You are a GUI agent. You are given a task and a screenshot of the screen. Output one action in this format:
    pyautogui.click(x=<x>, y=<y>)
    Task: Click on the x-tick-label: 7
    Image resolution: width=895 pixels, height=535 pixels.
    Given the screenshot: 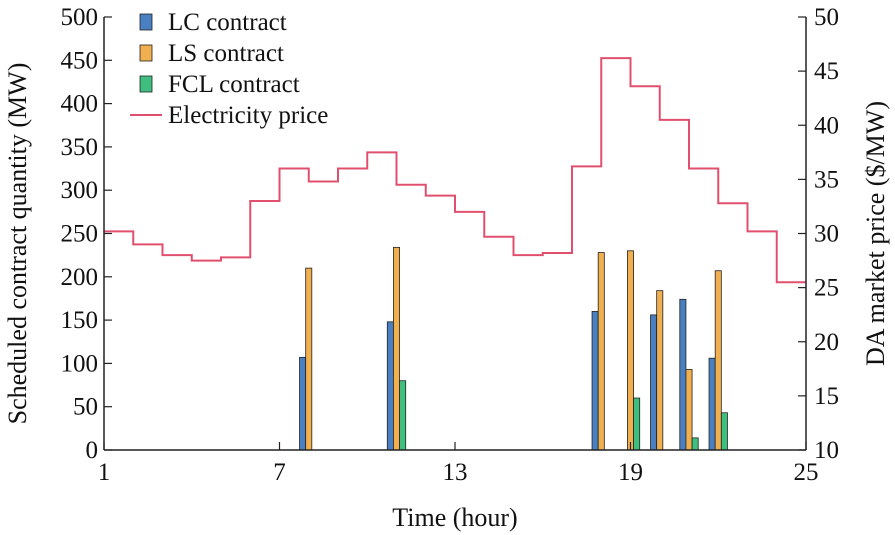 What is the action you would take?
    pyautogui.click(x=279, y=472)
    